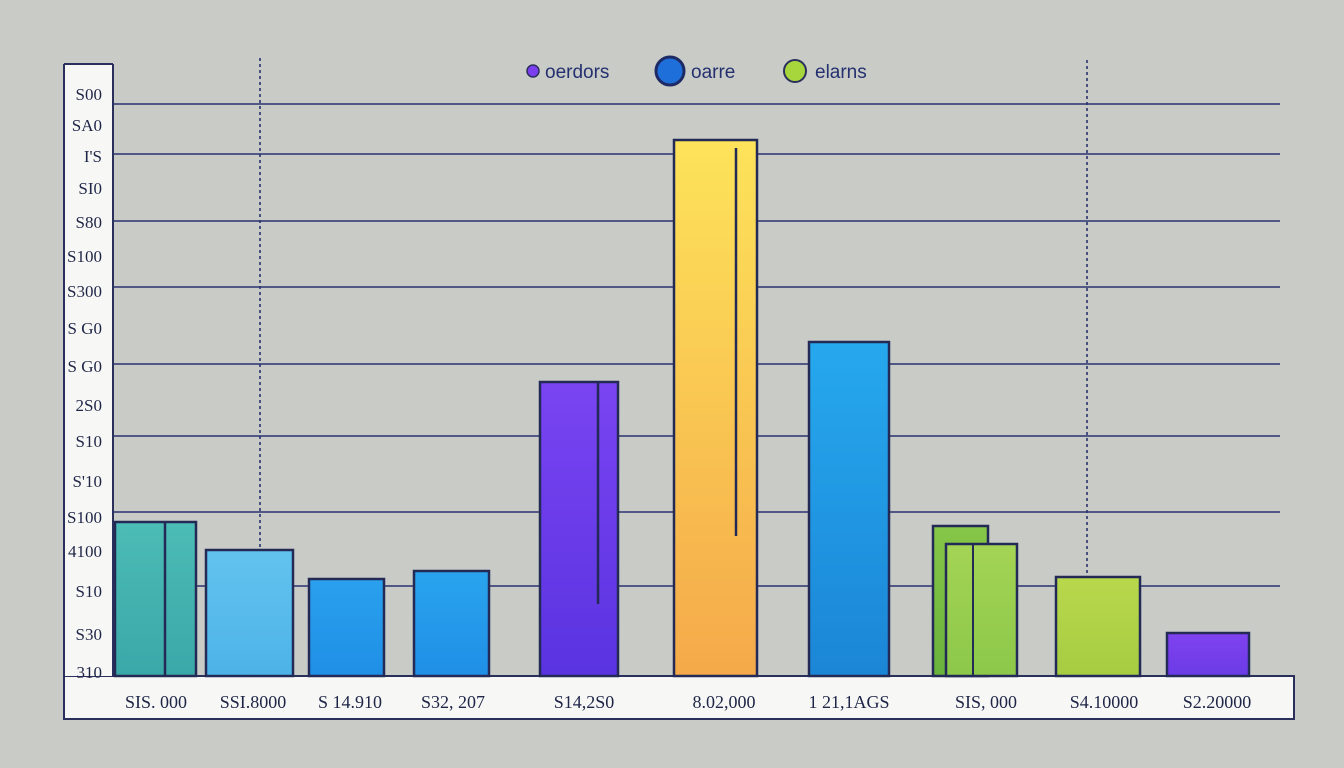  Describe the element at coordinates (584, 702) in the screenshot. I see `x-tick-label: S14,2S0` at that location.